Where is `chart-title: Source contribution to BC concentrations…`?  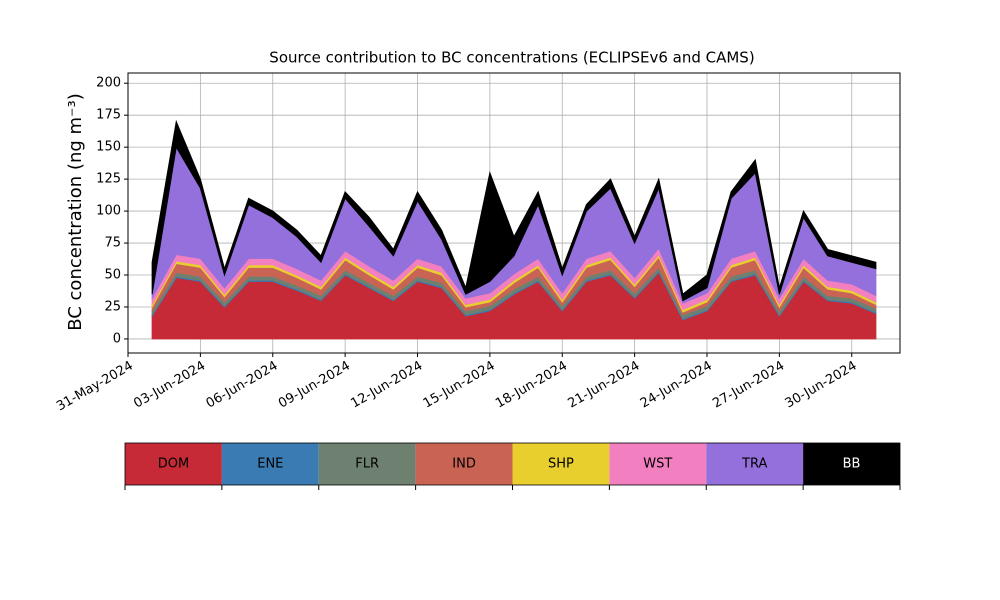 chart-title: Source contribution to BC concentrations… is located at coordinates (511, 58).